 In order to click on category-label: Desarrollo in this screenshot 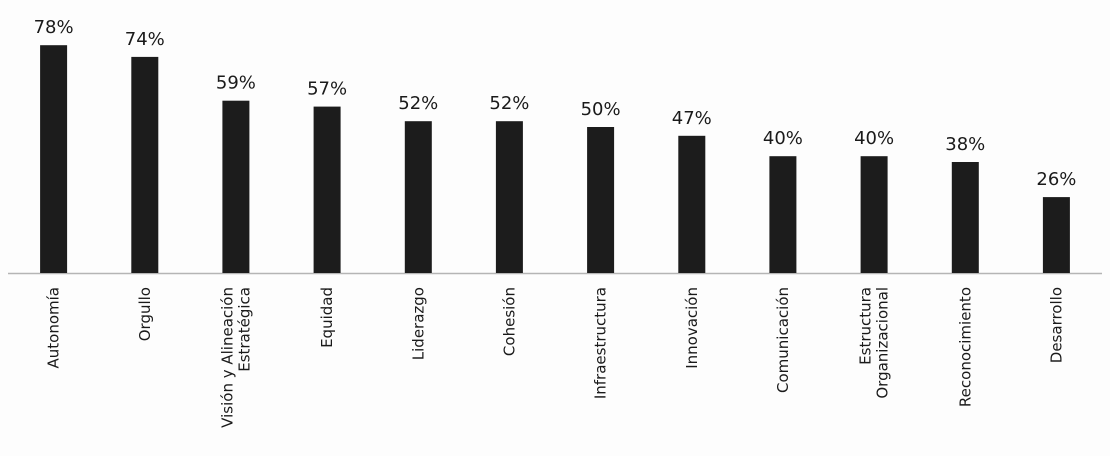, I will do `click(1056, 325)`.